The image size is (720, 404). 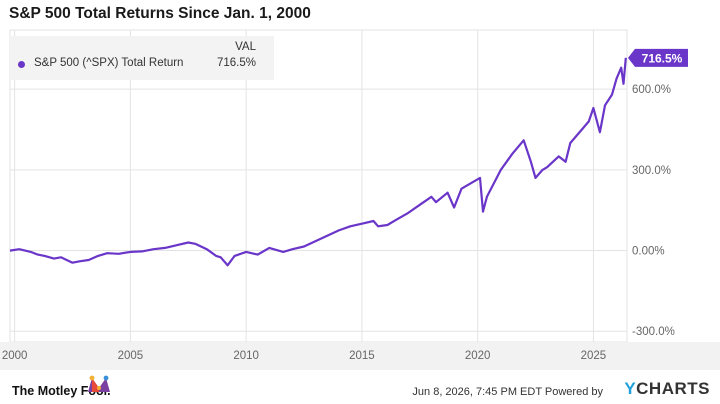 What do you see at coordinates (131, 356) in the screenshot?
I see `x-tick-label: 2005` at bounding box center [131, 356].